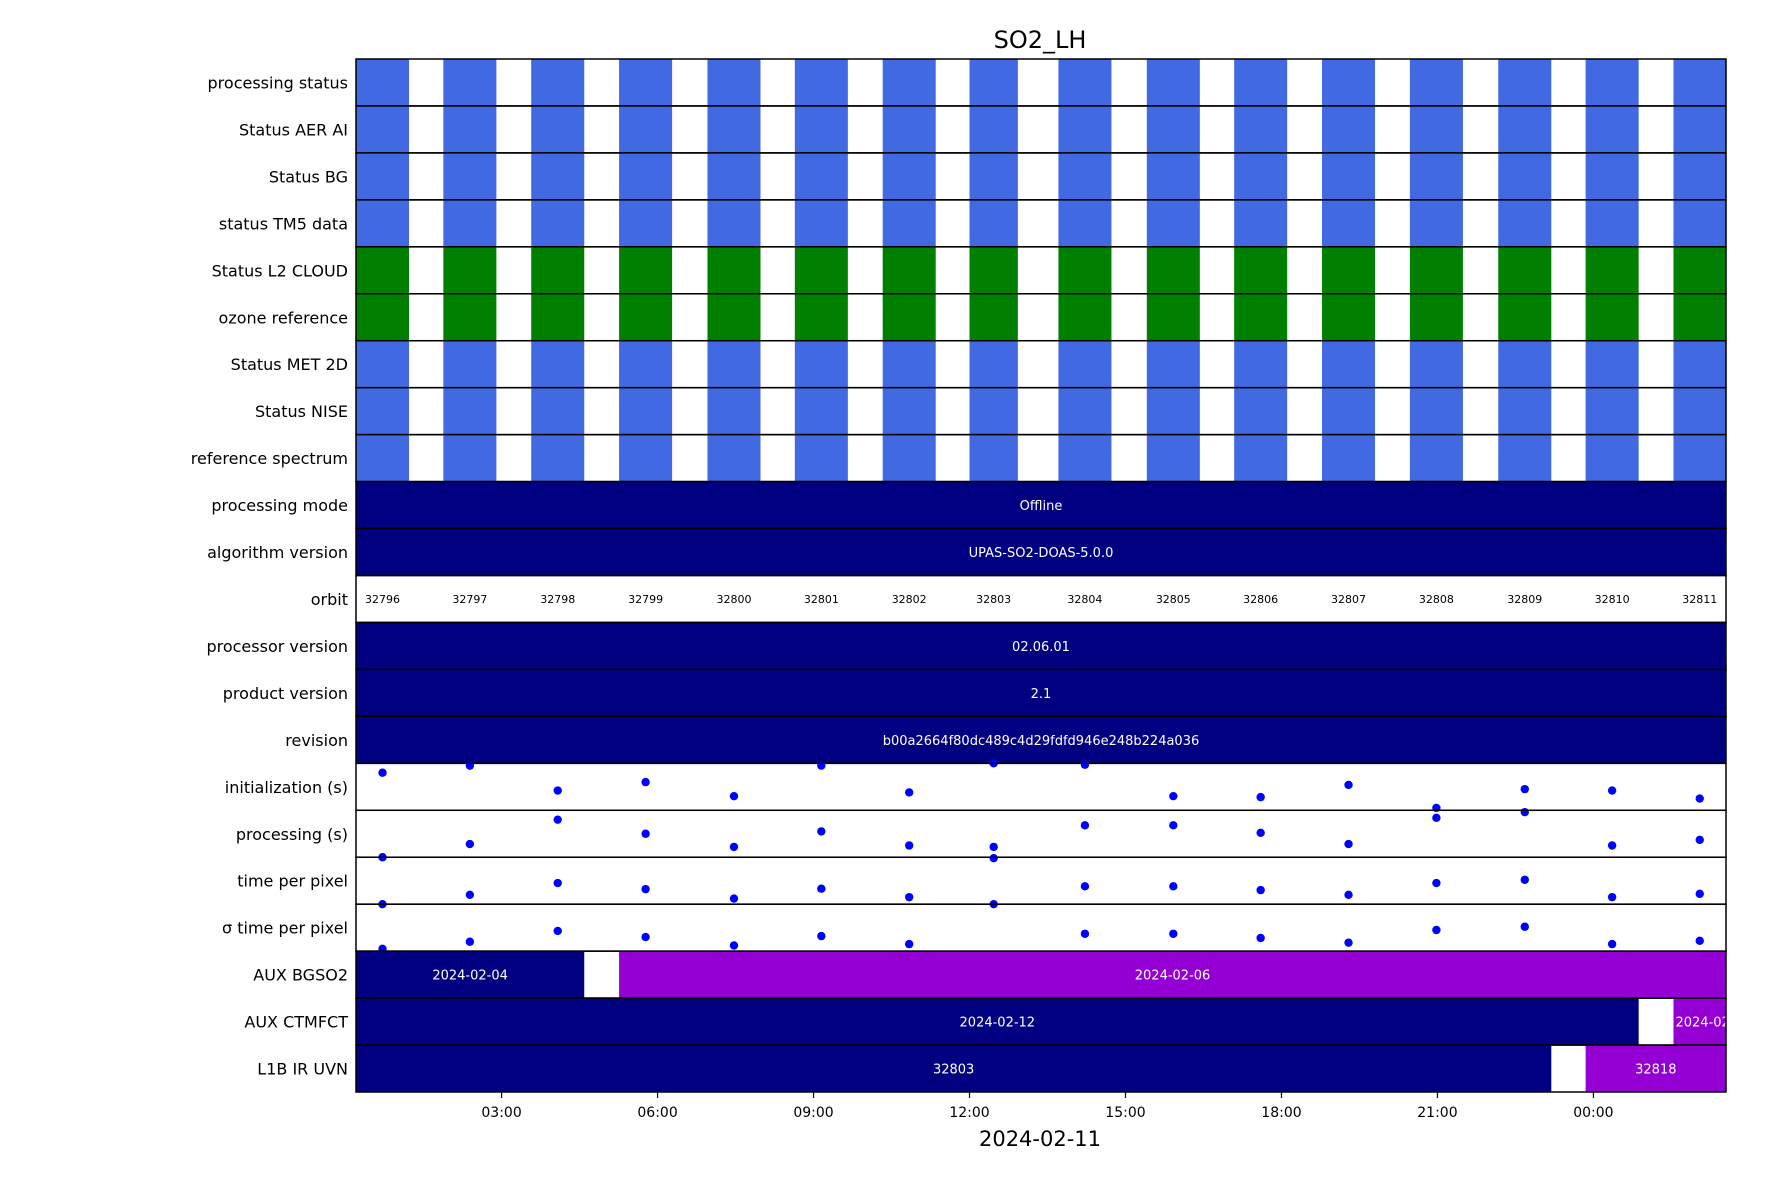 This screenshot has height=1181, width=1771. What do you see at coordinates (1260, 599) in the screenshot?
I see `orbit-number-label: 32806` at bounding box center [1260, 599].